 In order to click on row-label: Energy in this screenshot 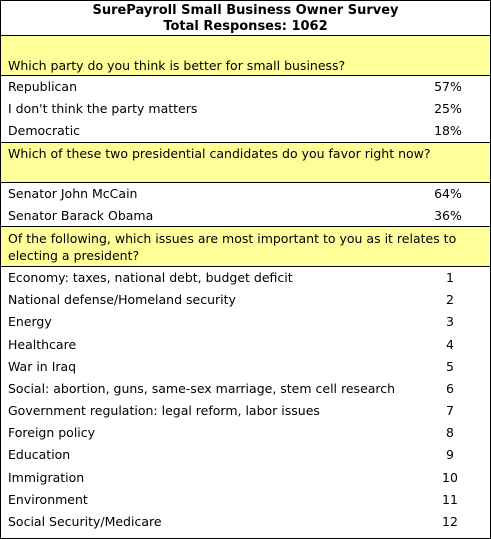, I will do `click(30, 322)`.